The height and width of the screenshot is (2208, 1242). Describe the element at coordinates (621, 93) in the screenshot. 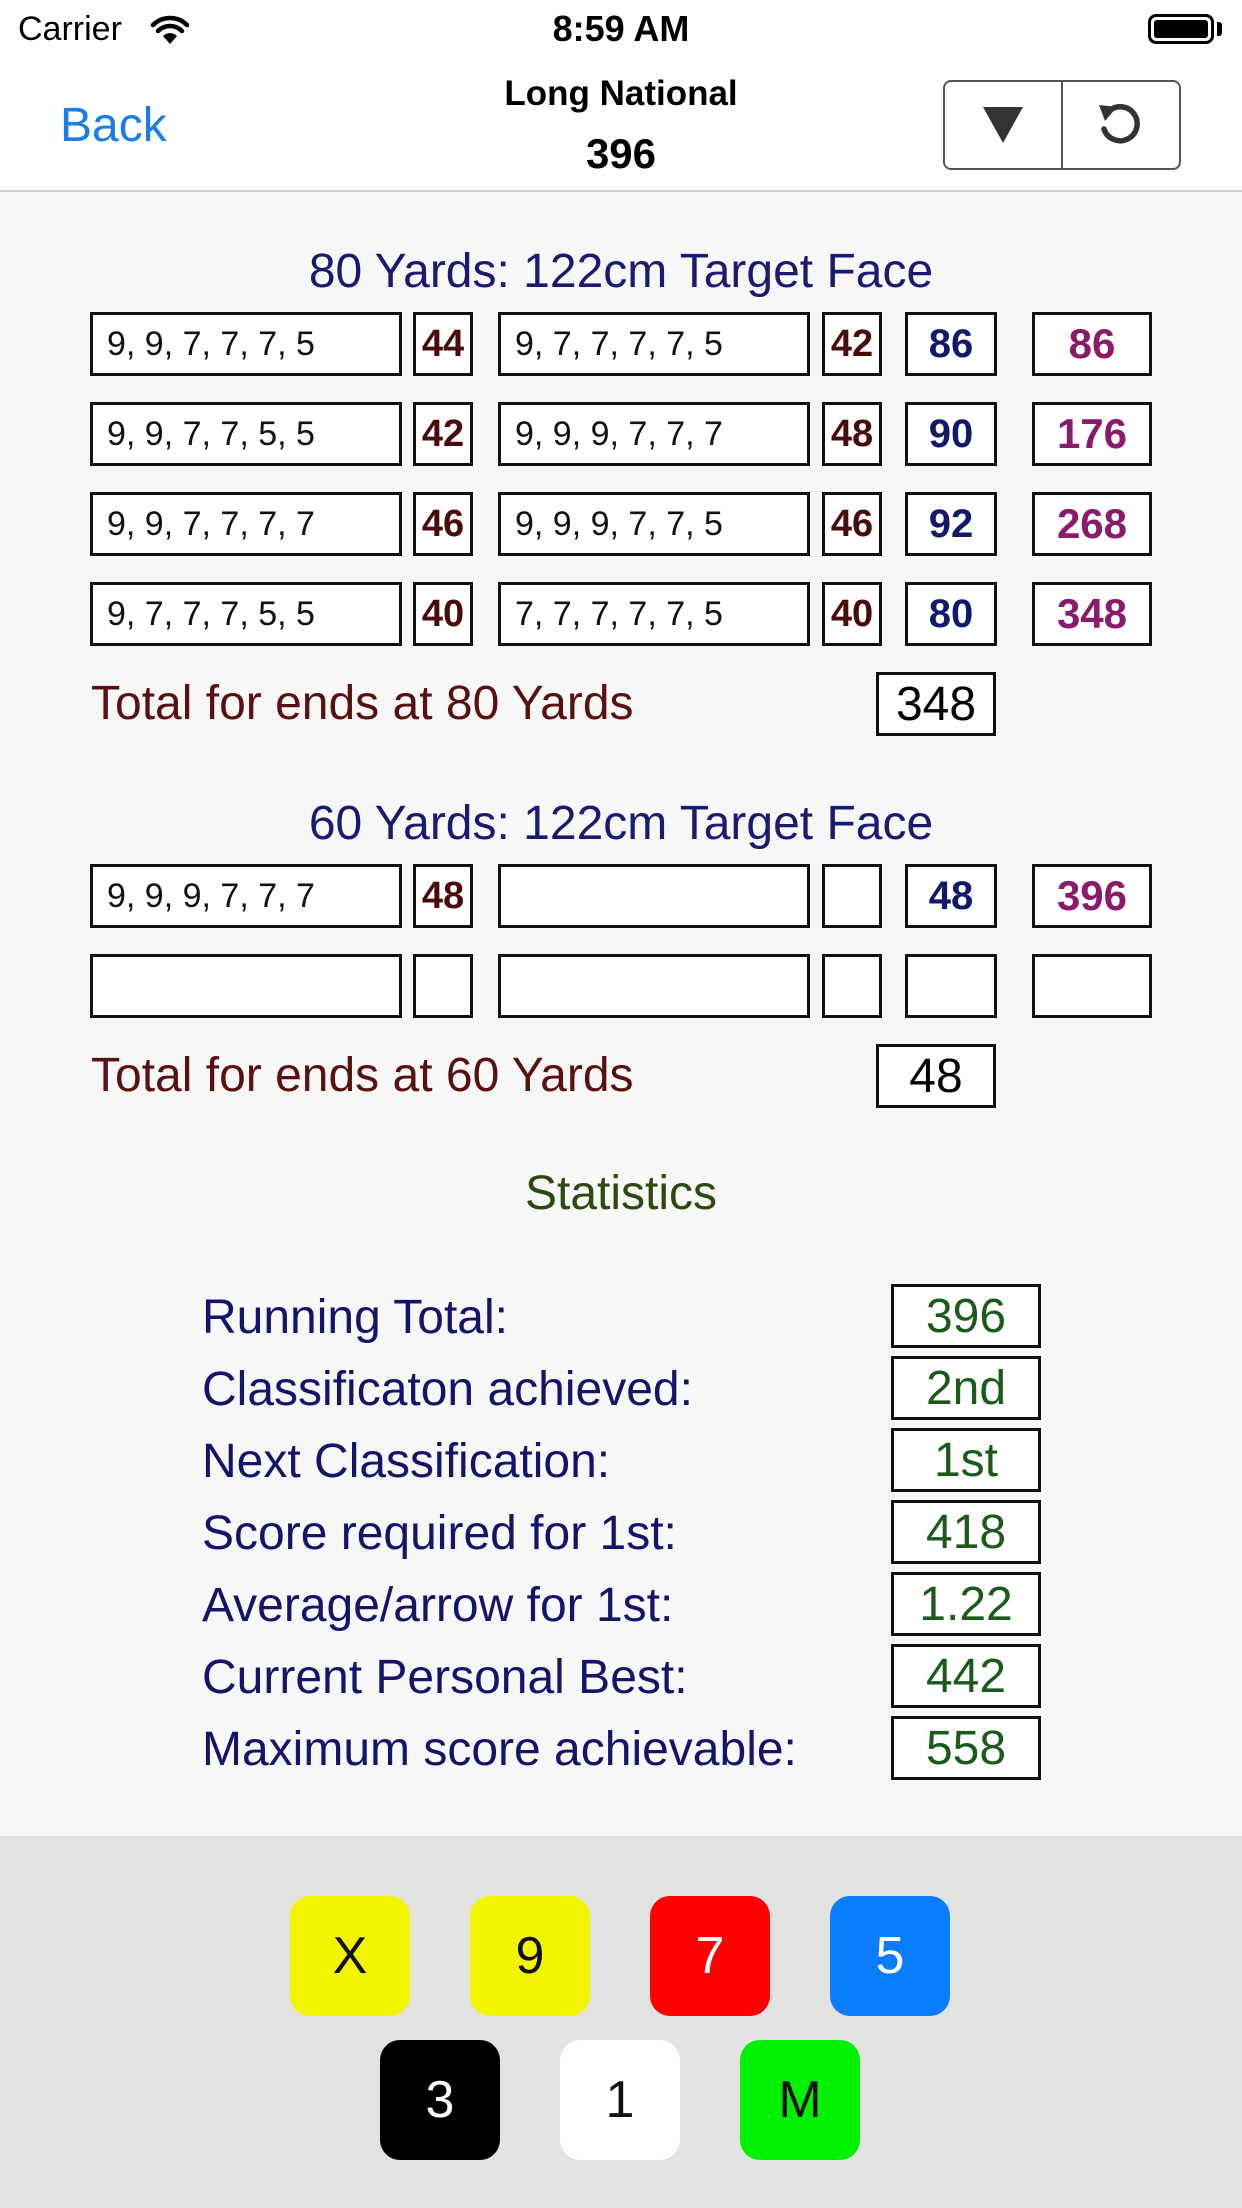

I see `round-title: Long National` at that location.